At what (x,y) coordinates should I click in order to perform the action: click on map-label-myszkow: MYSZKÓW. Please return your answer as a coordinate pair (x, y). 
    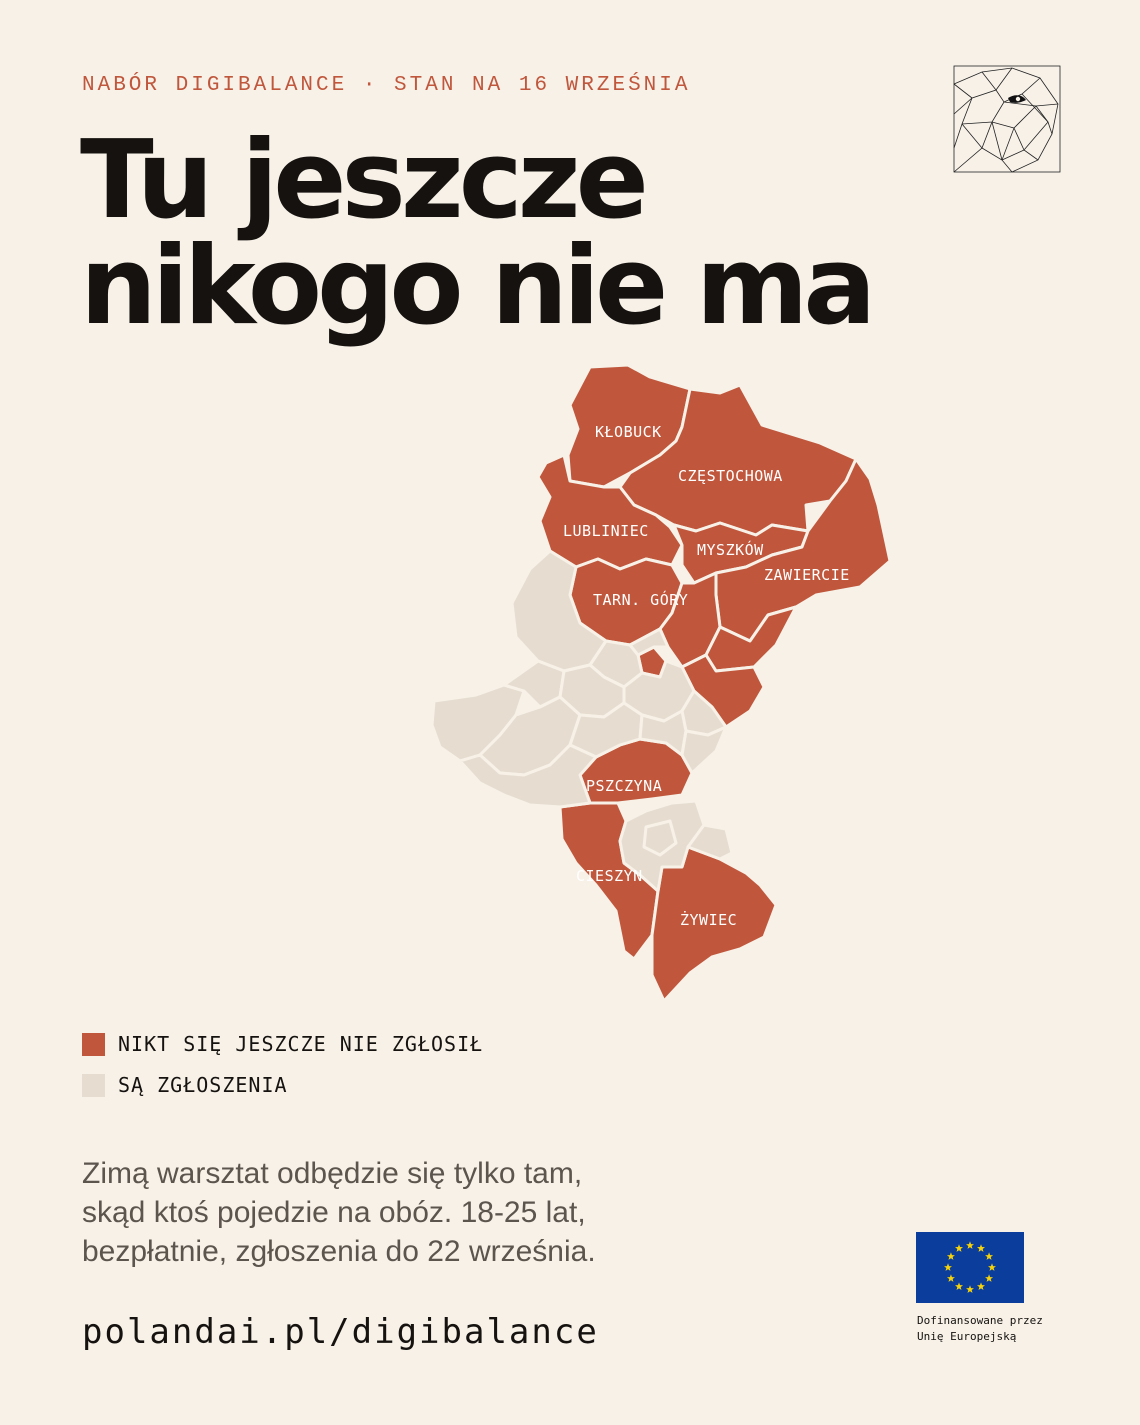
    Looking at the image, I should click on (730, 549).